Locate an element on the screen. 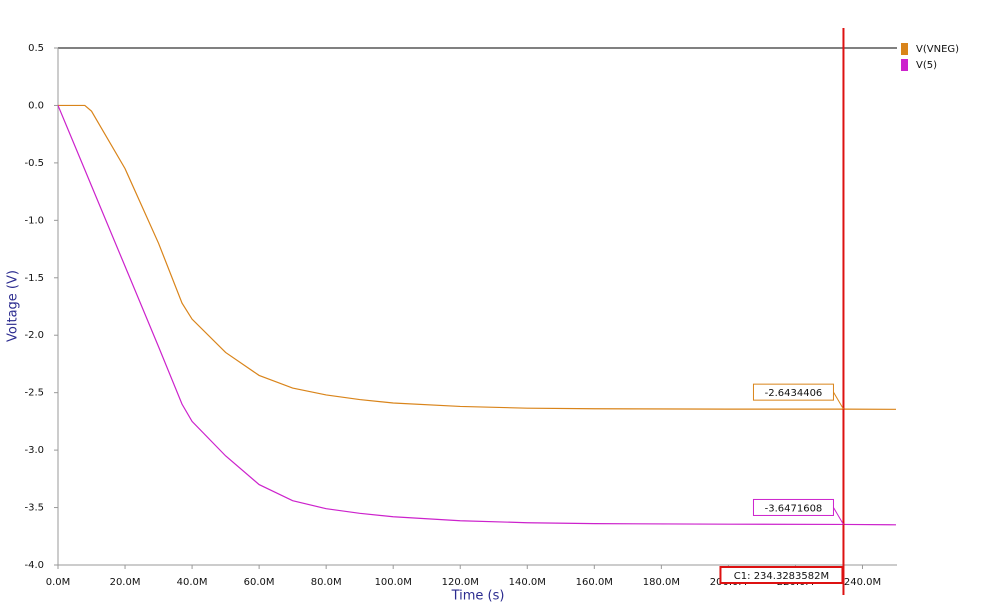  y-axis-title: Voltage (V) is located at coordinates (13, 306).